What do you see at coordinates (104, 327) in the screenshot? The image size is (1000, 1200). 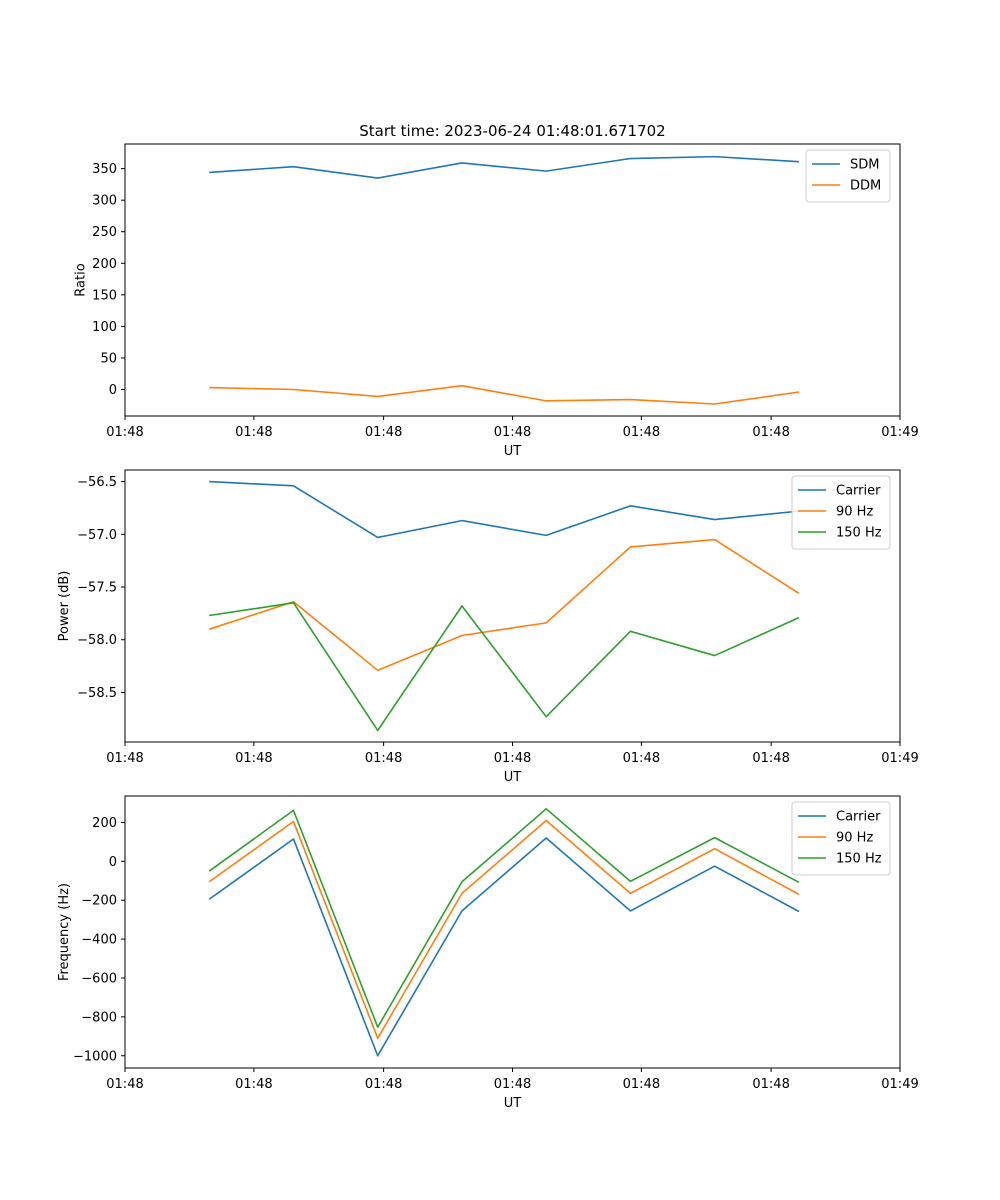 I see `y-tick-label: 100` at bounding box center [104, 327].